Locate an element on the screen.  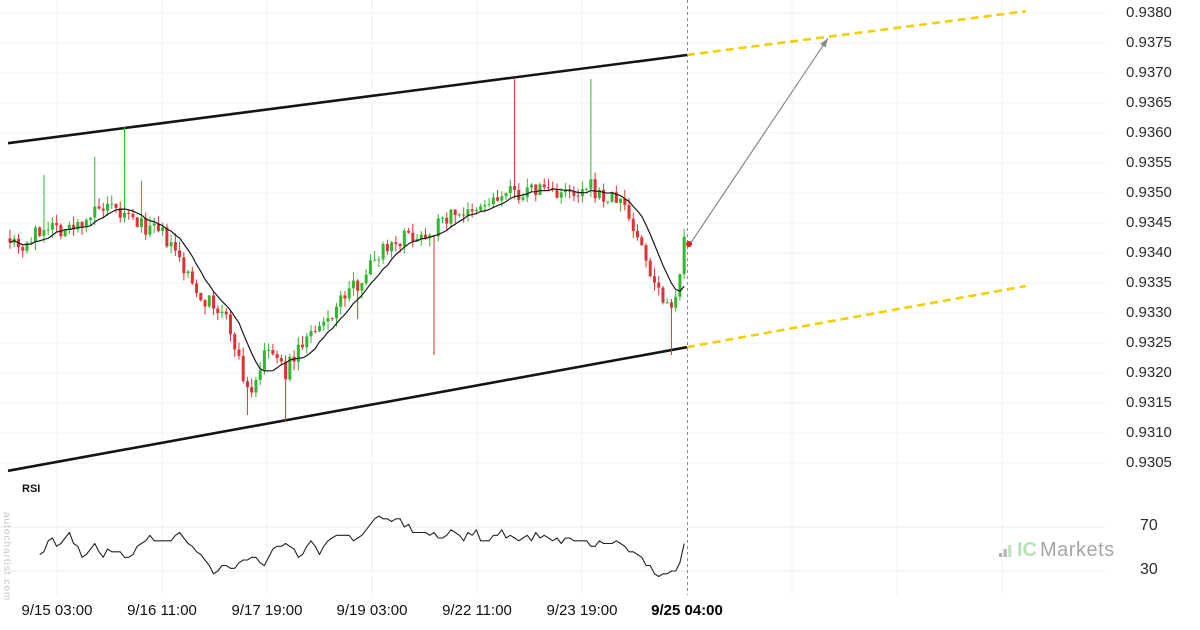
time-axis-label: 9/16 11:00 is located at coordinates (162, 610).